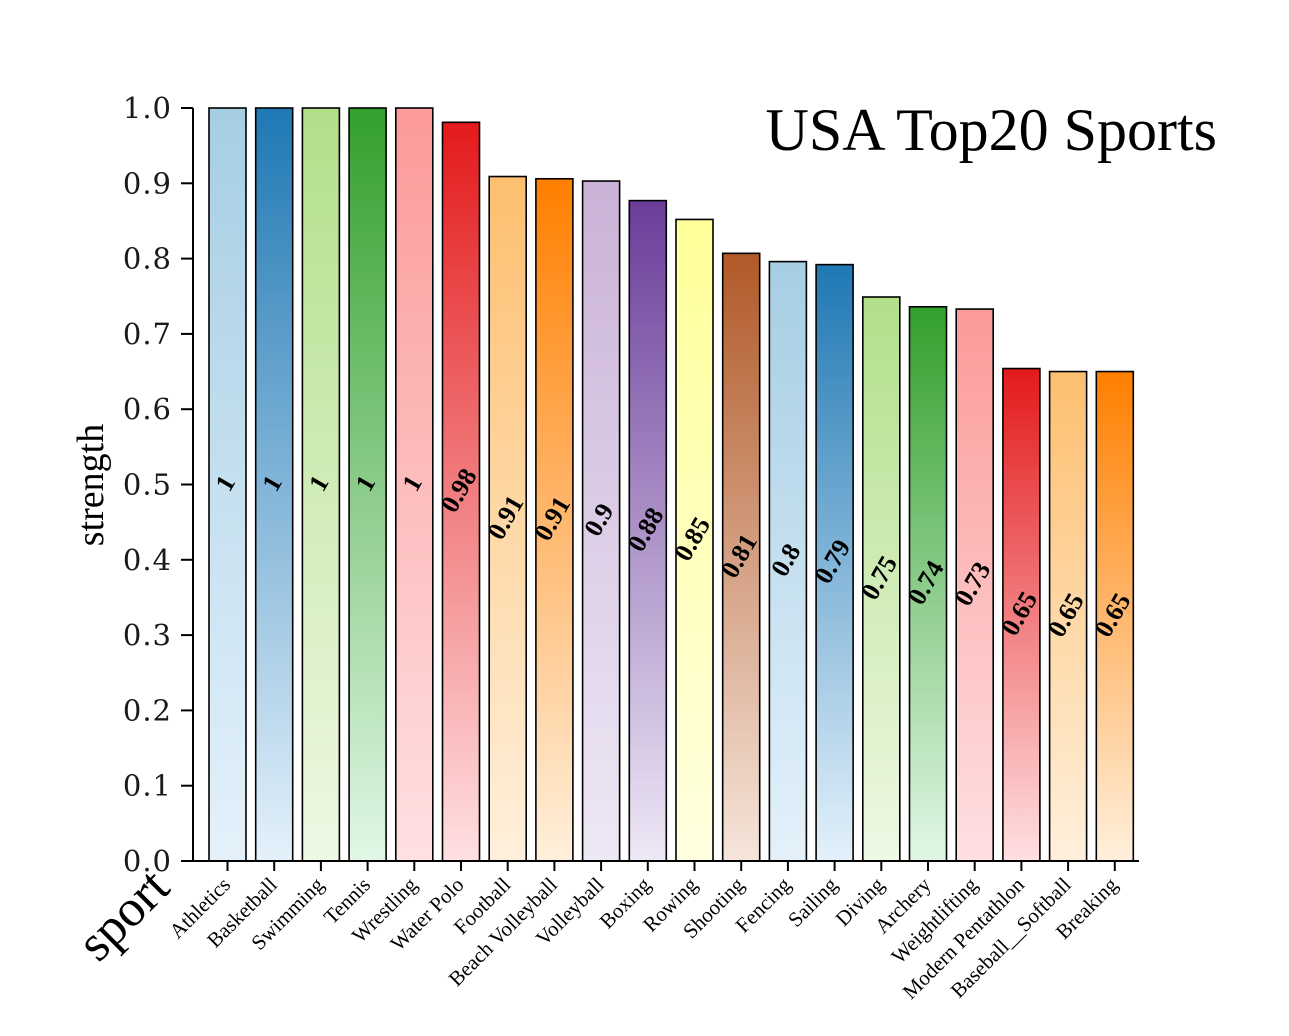  Describe the element at coordinates (147, 786) in the screenshot. I see `y-tick-label: 0.1` at that location.